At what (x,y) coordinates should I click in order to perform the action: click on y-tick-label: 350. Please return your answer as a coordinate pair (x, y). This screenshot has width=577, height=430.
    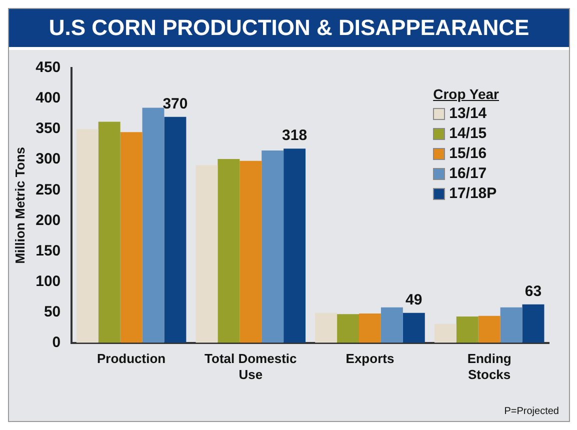
    Looking at the image, I should click on (48, 129).